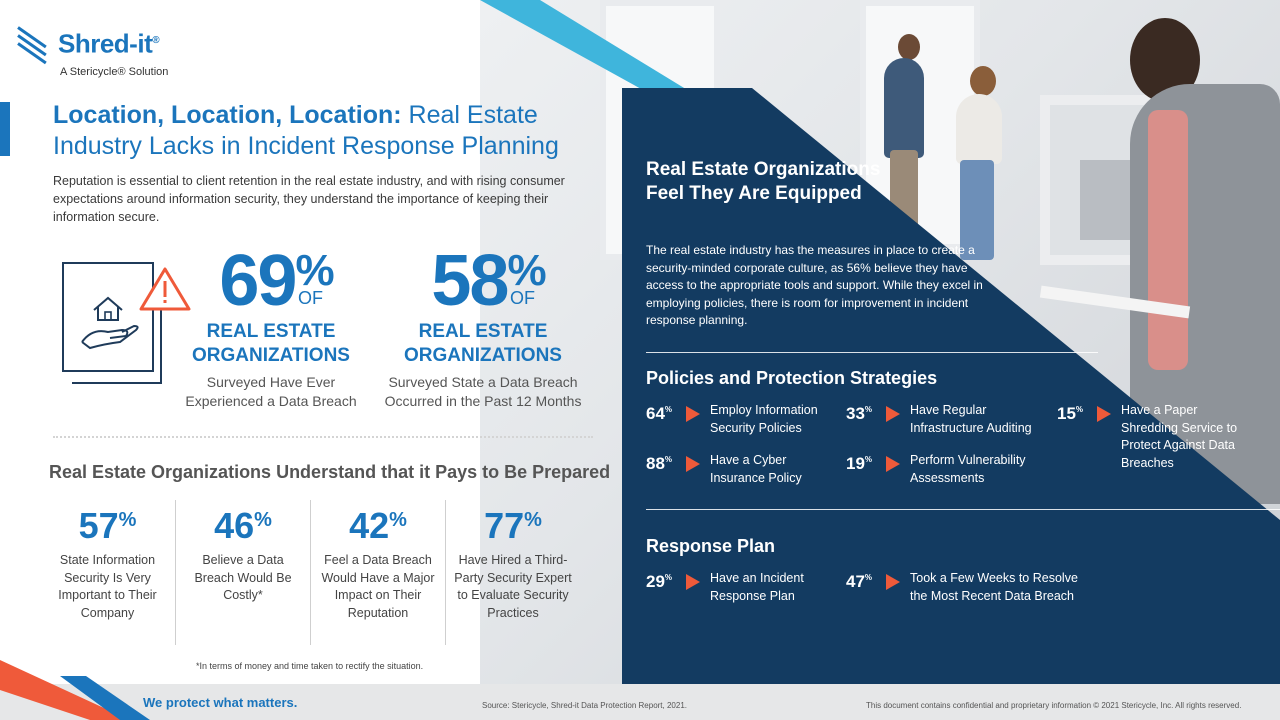 Image resolution: width=1280 pixels, height=720 pixels. What do you see at coordinates (483, 401) in the screenshot?
I see `big-stat-desc-line2: Occurred in the Past 12 Months` at bounding box center [483, 401].